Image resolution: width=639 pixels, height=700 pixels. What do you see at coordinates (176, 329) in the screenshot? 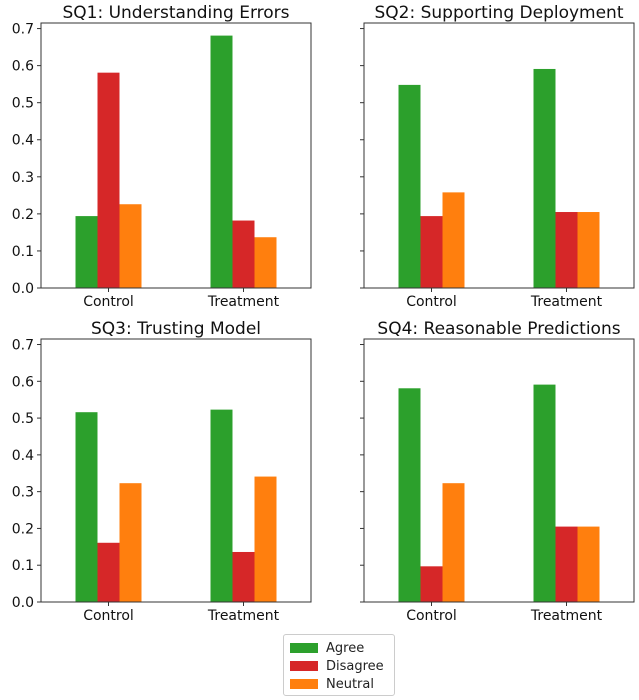
I see `chart-title: SQ3: Trusting Model` at bounding box center [176, 329].